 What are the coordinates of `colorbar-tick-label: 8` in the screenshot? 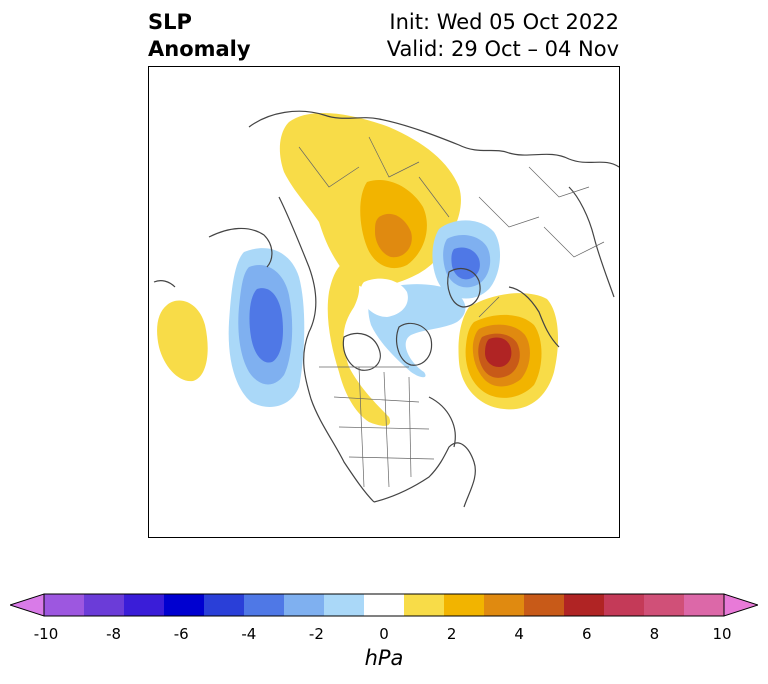 It's located at (654, 634).